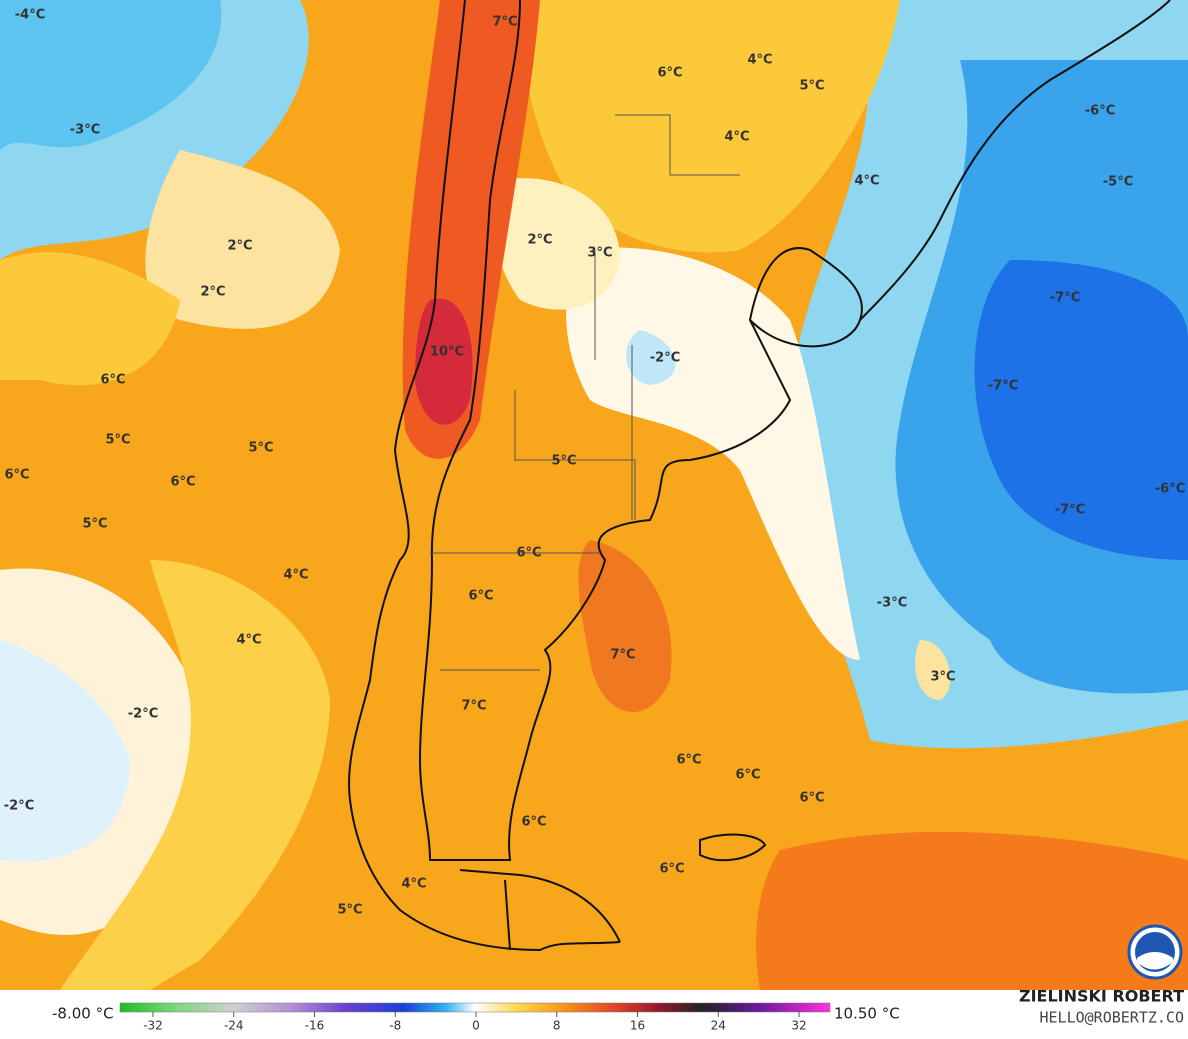 The image size is (1188, 1039). What do you see at coordinates (1101, 996) in the screenshot?
I see `credit-name: ZIELINSKI ROBERT` at bounding box center [1101, 996].